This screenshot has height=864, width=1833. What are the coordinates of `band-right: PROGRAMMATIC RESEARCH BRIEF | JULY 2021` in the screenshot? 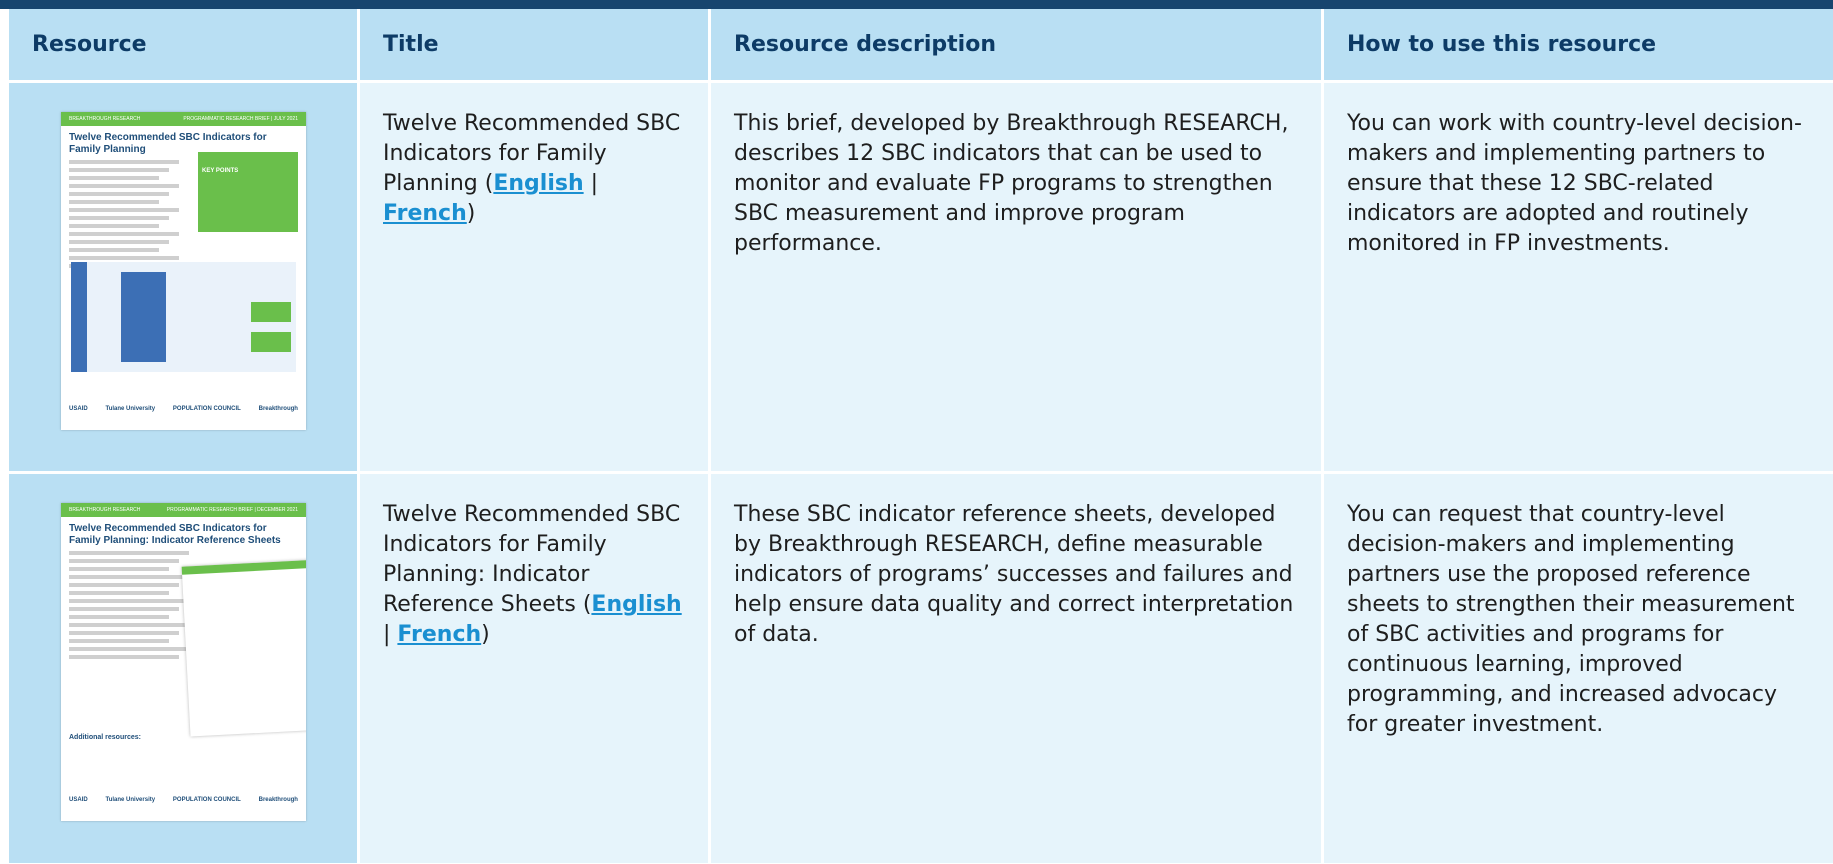 It's located at (240, 119).